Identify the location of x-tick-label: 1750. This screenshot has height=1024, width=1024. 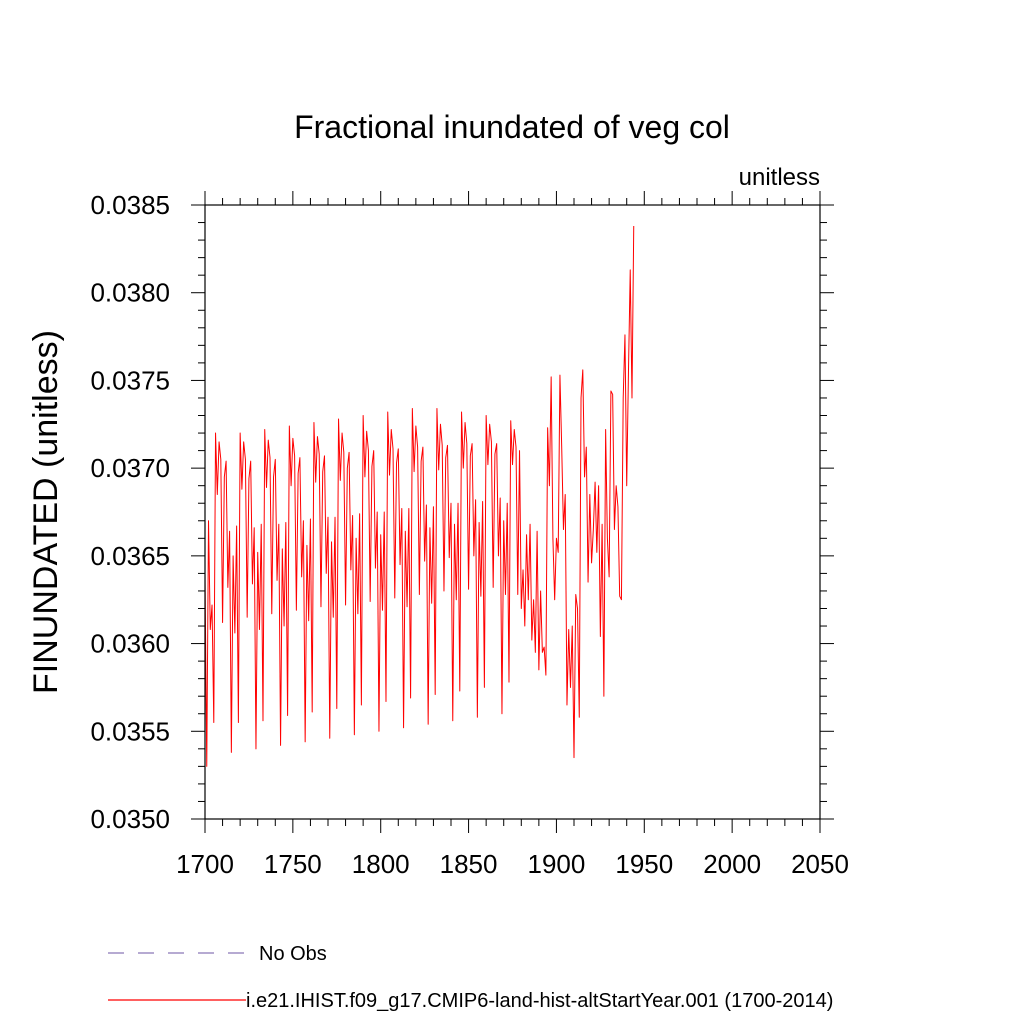
(293, 864).